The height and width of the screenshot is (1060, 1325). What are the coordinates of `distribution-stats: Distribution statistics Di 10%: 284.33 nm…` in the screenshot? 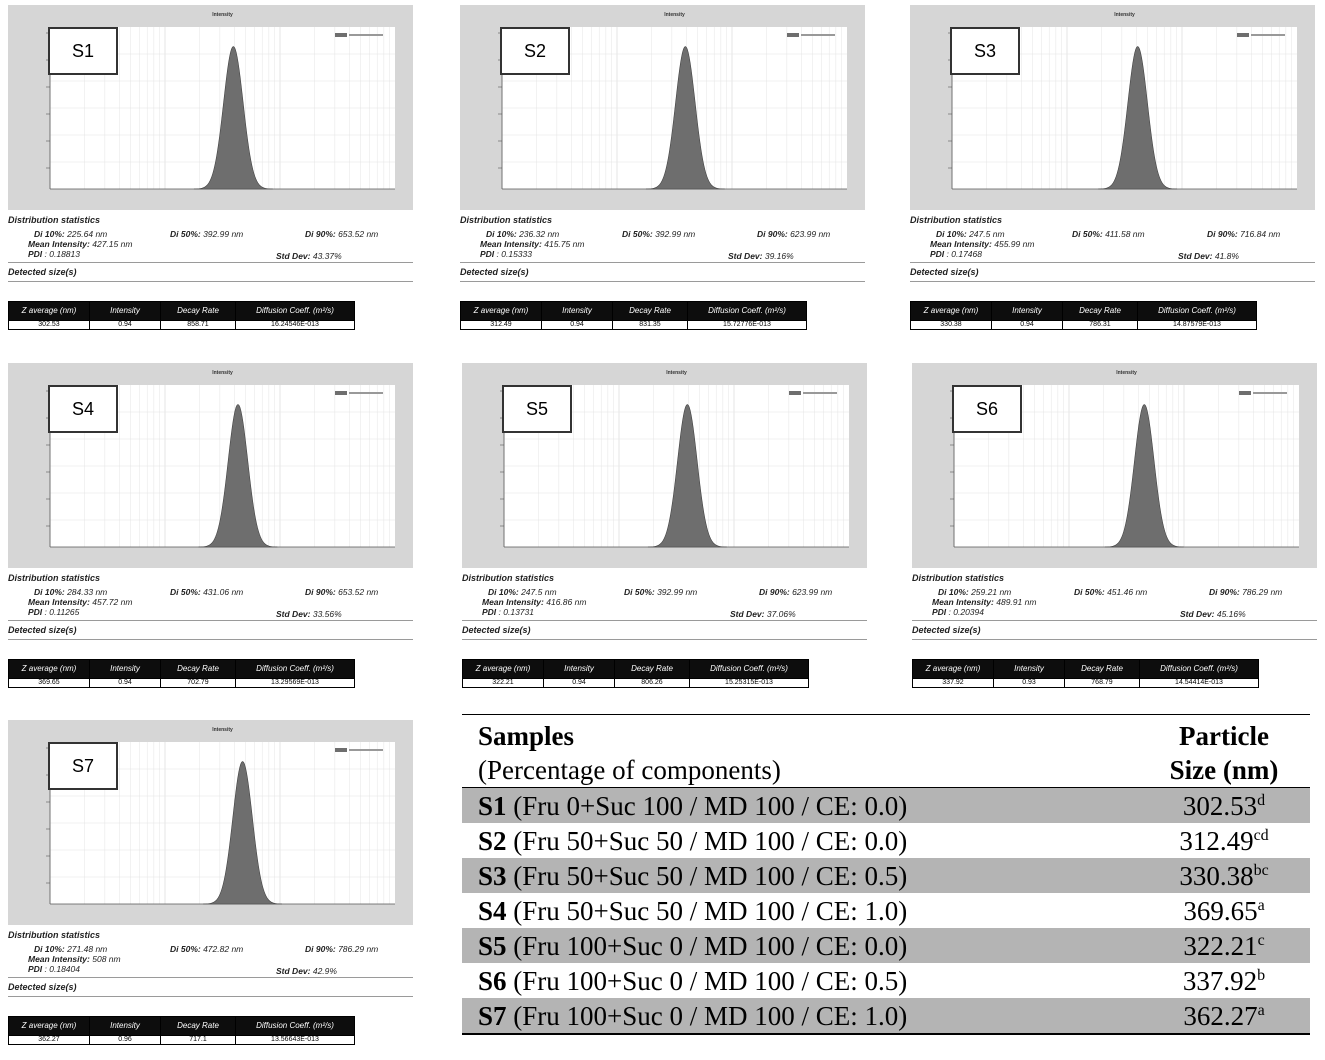 It's located at (210, 635).